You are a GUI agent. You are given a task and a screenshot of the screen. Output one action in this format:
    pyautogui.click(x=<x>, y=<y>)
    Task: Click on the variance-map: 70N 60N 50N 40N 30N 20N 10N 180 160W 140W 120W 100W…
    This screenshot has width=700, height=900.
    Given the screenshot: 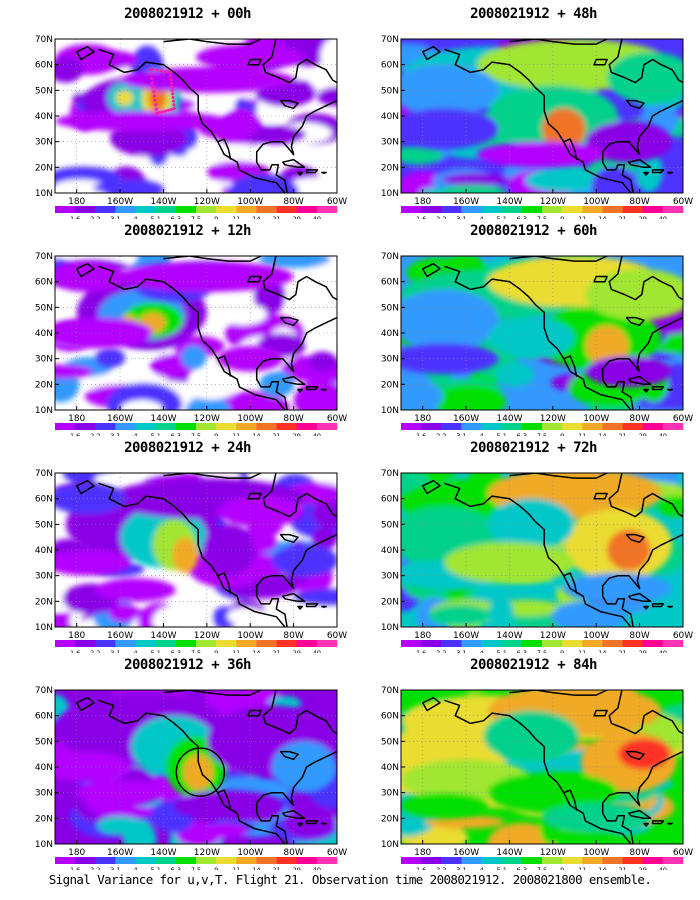 What is the action you would take?
    pyautogui.click(x=537, y=129)
    